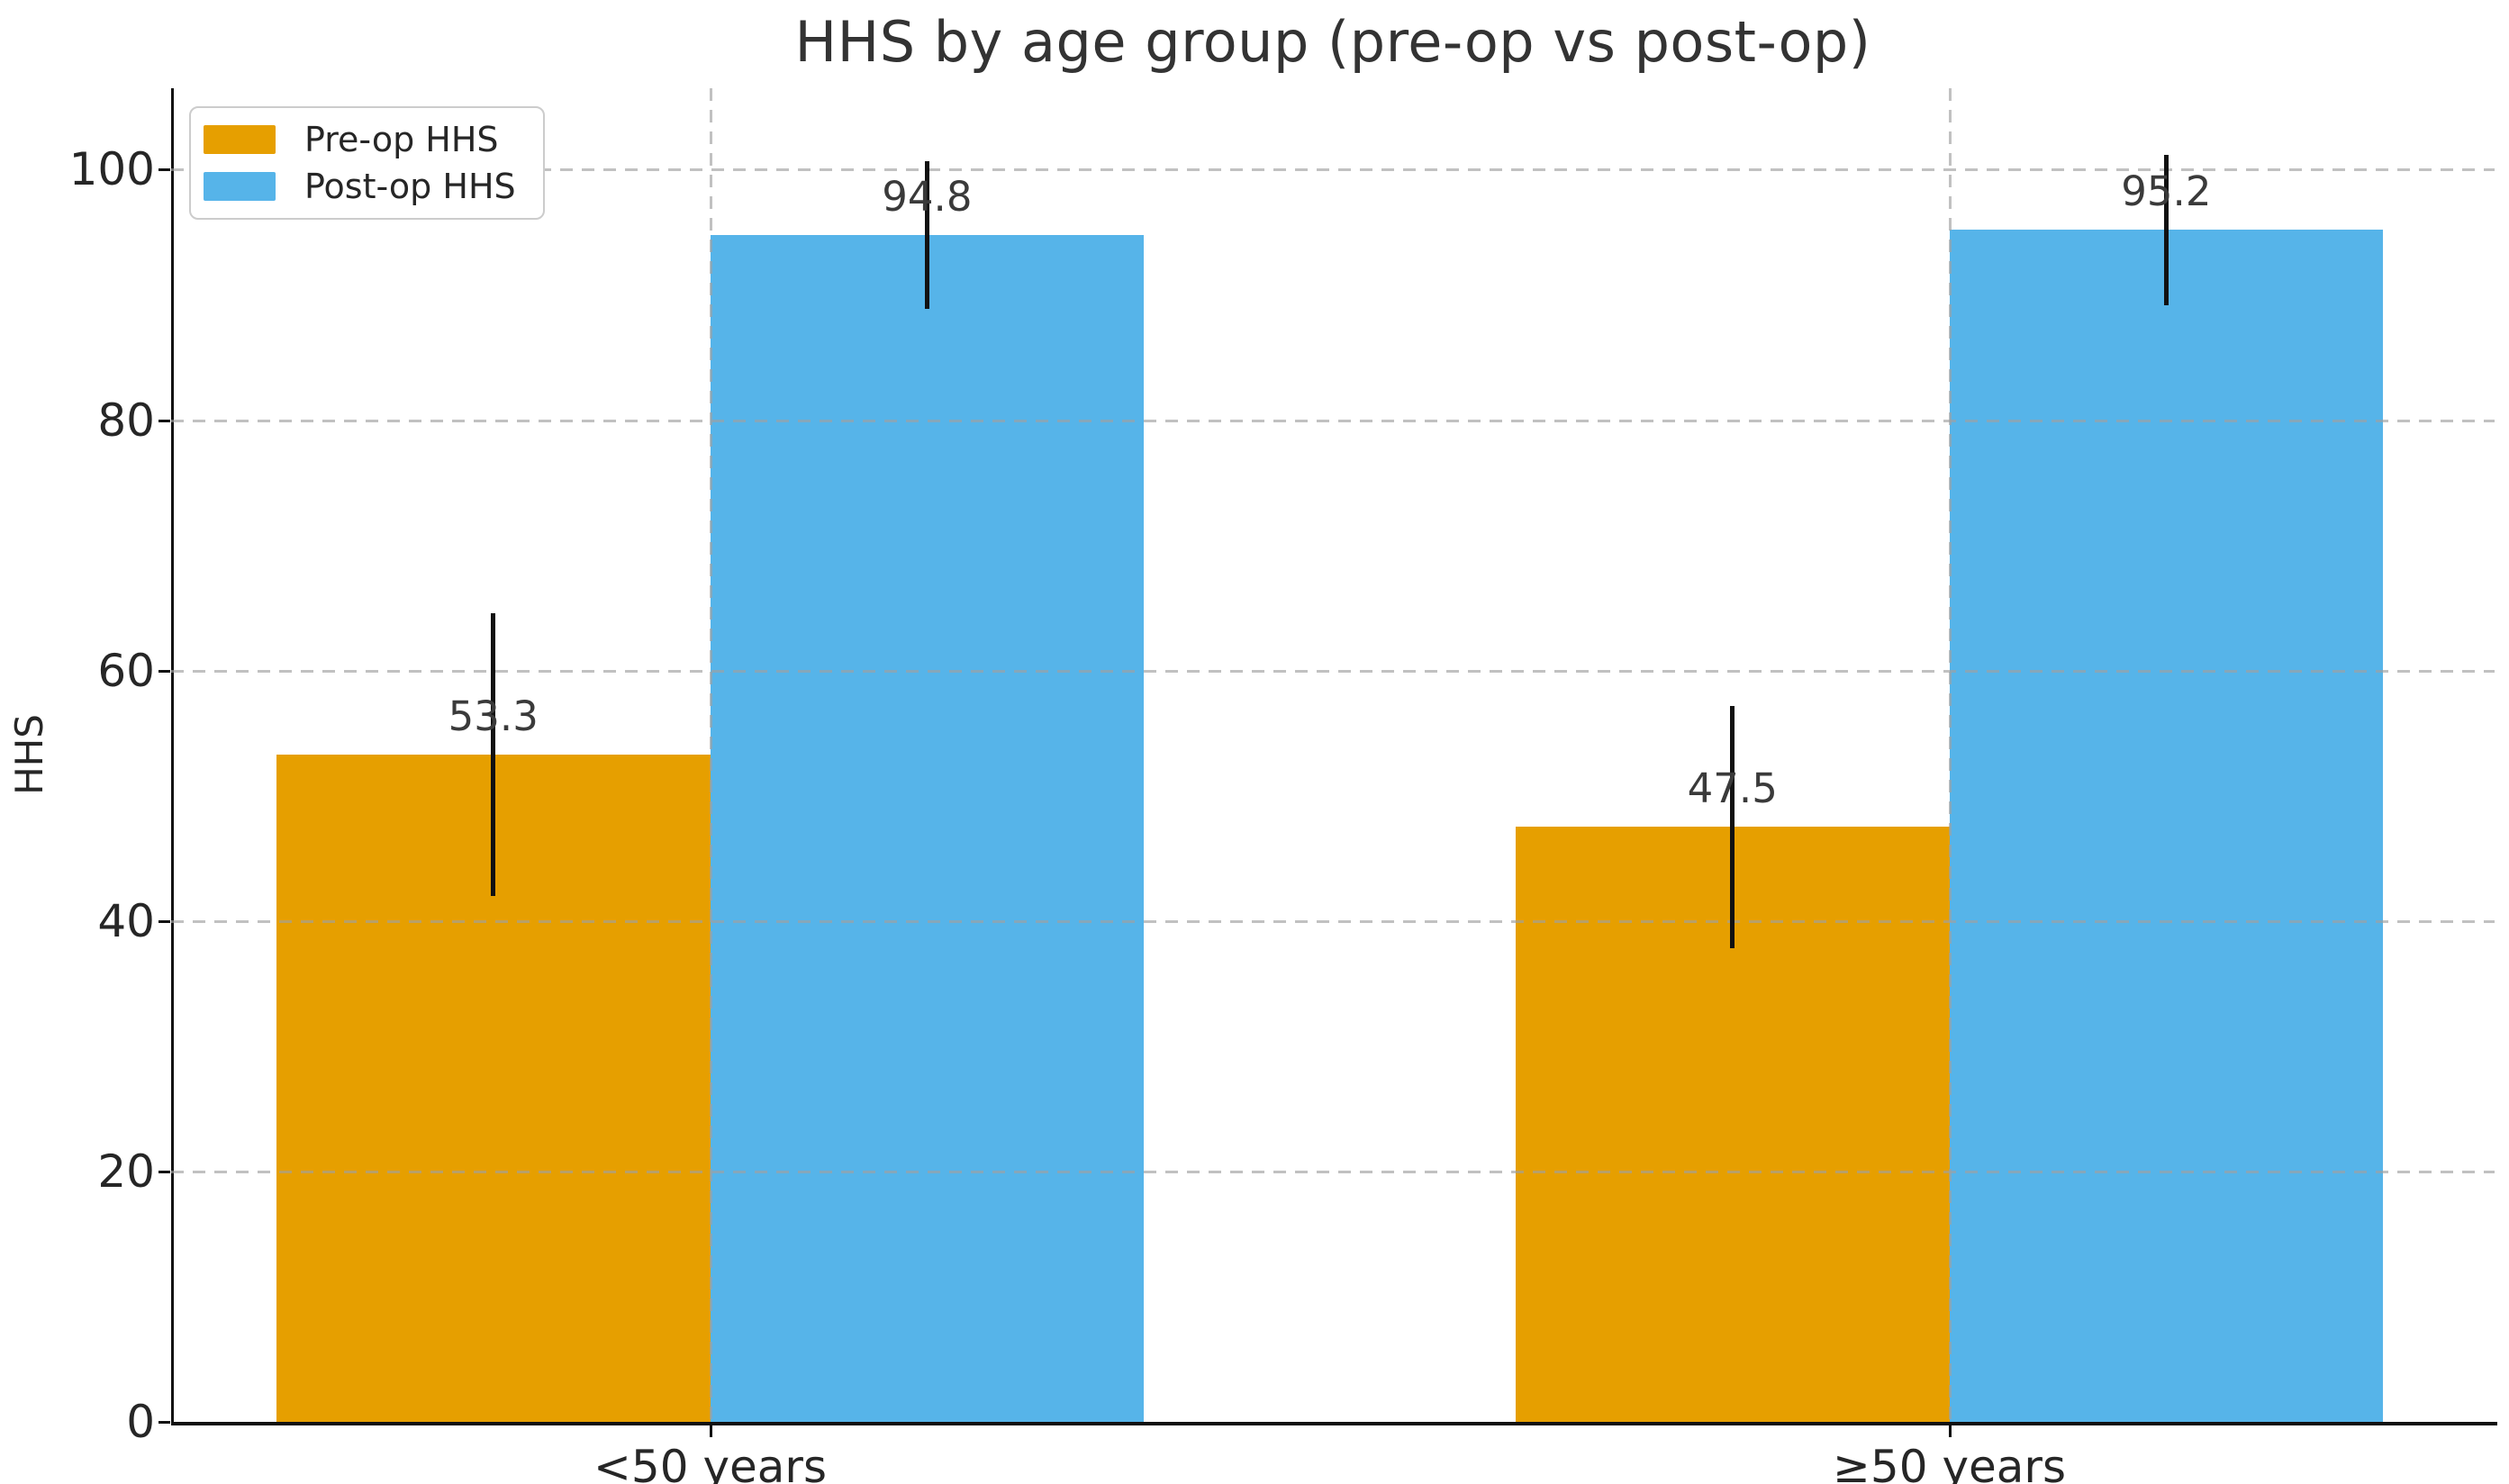  I want to click on legend-item-postop: Post-op HHS, so click(360, 186).